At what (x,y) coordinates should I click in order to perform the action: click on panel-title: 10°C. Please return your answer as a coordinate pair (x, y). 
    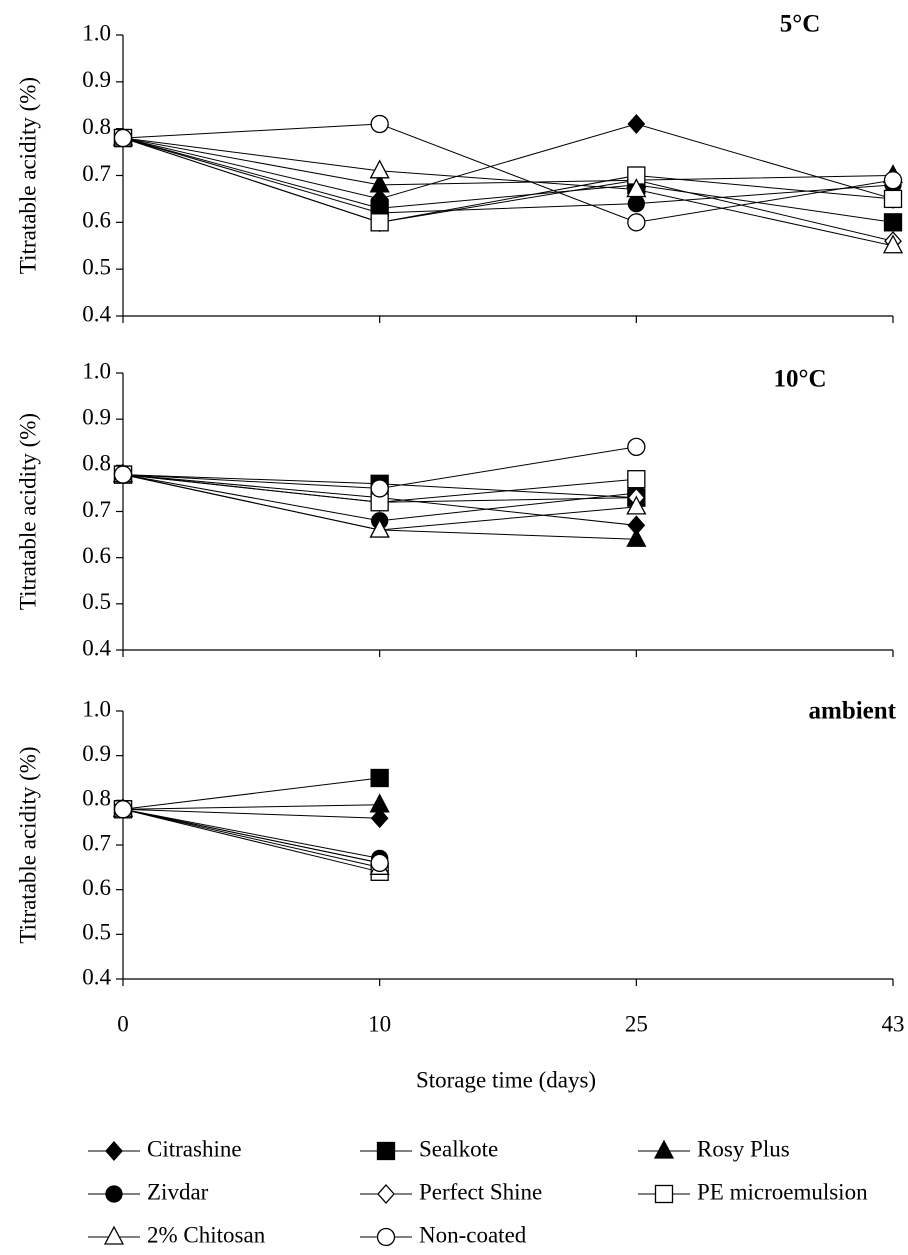
    Looking at the image, I should click on (799, 379).